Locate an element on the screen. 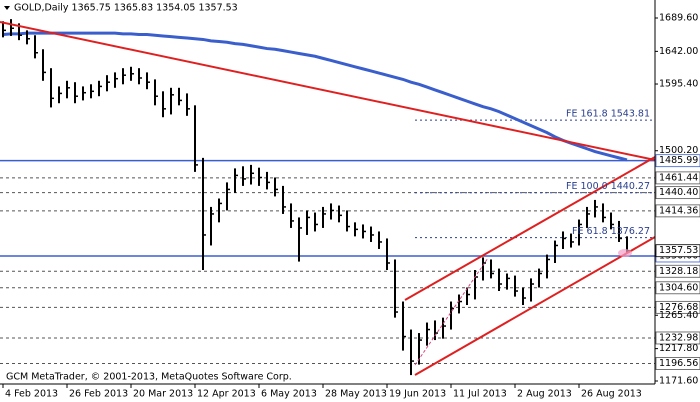  x-tick-label: 2 Aug 2013 is located at coordinates (544, 394).